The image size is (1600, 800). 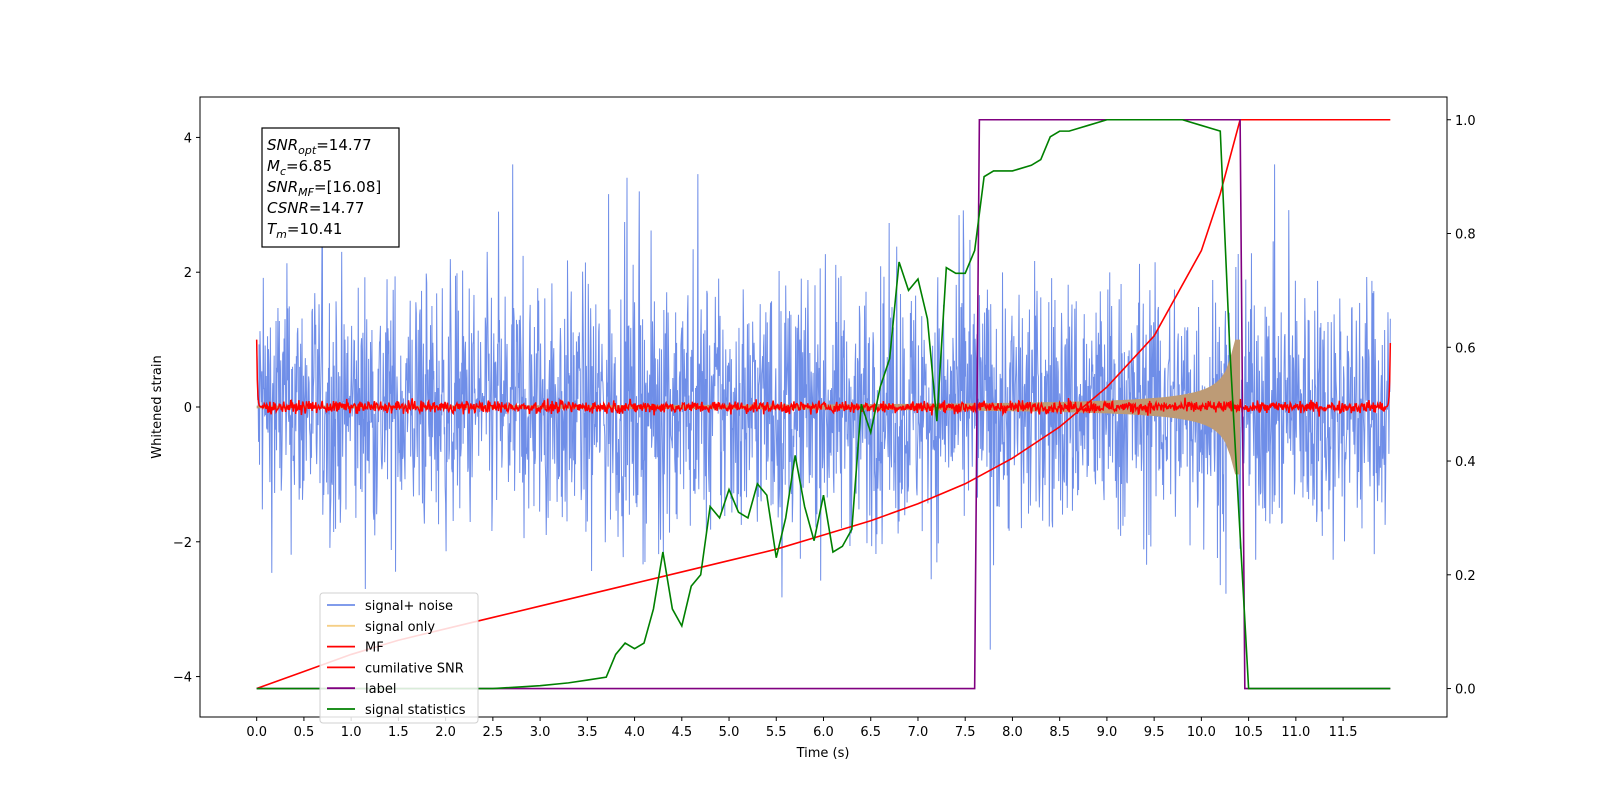 What do you see at coordinates (374, 648) in the screenshot?
I see `legend-label: MF` at bounding box center [374, 648].